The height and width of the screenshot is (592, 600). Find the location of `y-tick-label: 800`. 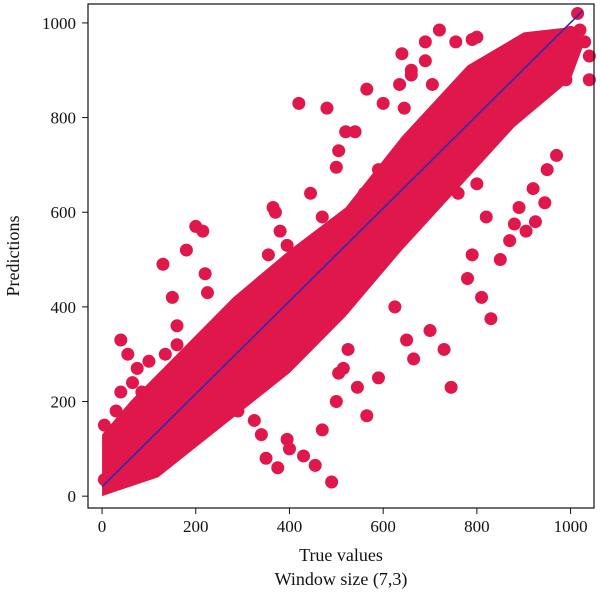

y-tick-label: 800 is located at coordinates (64, 118).